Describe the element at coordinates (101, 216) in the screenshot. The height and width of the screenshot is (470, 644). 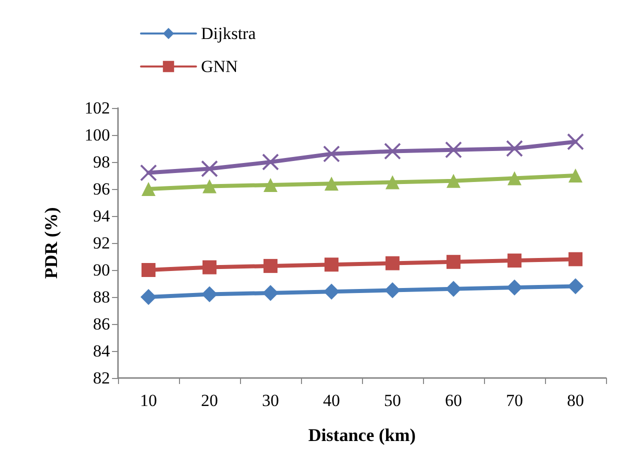
I see `y-tick-label: 94` at that location.